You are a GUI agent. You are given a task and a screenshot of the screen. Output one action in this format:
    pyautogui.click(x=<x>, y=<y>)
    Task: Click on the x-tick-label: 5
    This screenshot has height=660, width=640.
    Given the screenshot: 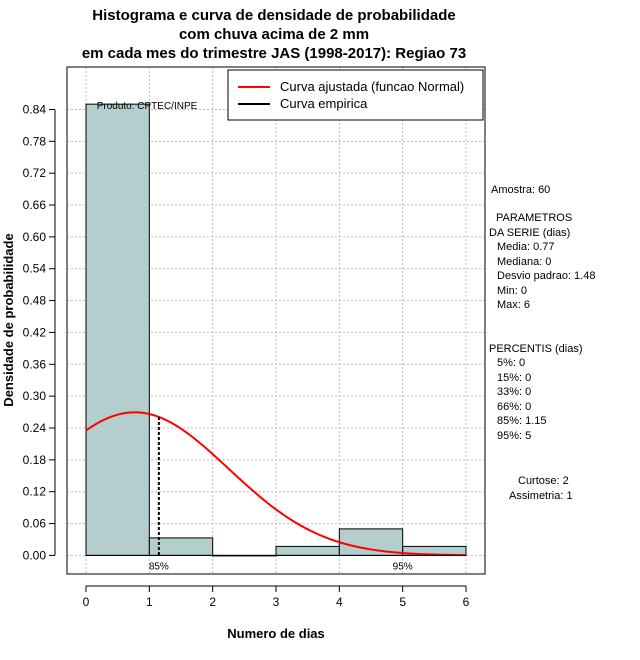 What is the action you would take?
    pyautogui.click(x=402, y=602)
    